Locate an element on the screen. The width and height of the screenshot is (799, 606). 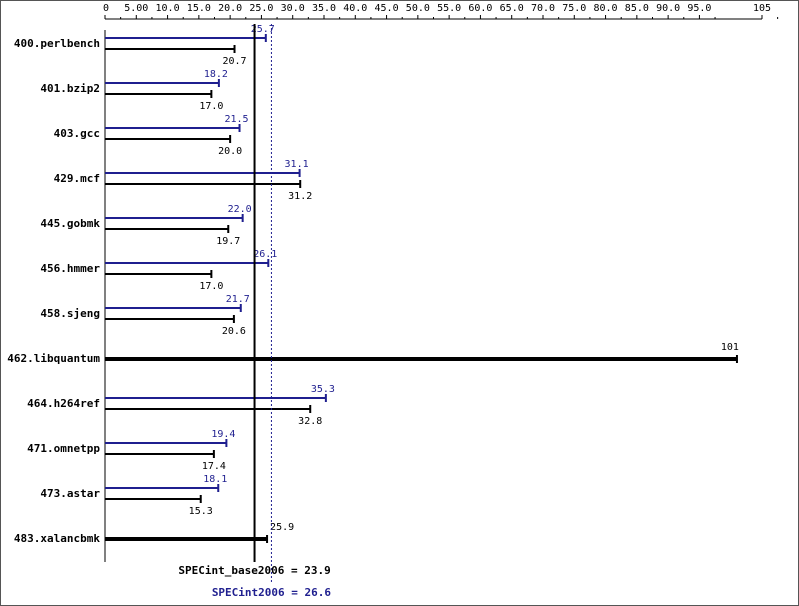
benchmark-label: 462.libquantum is located at coordinates (53, 358).